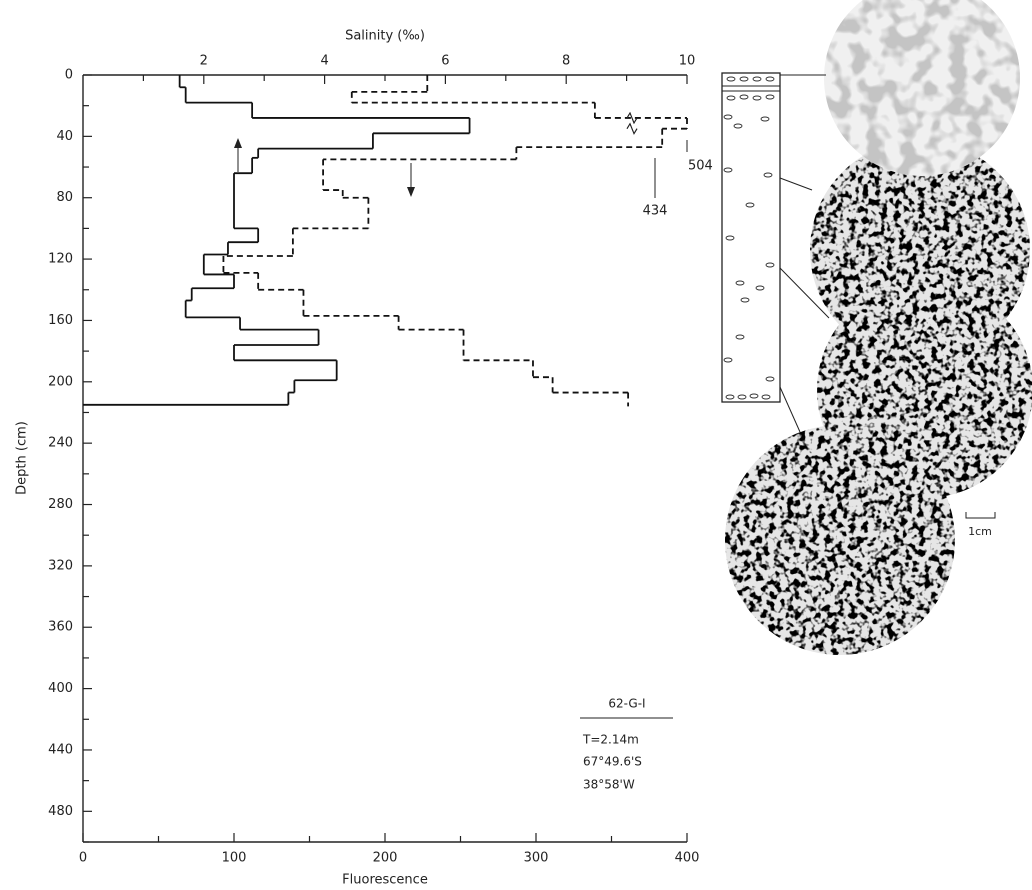 Image resolution: width=1032 pixels, height=890 pixels. What do you see at coordinates (445, 61) in the screenshot?
I see `x2-tick-label: 6` at bounding box center [445, 61].